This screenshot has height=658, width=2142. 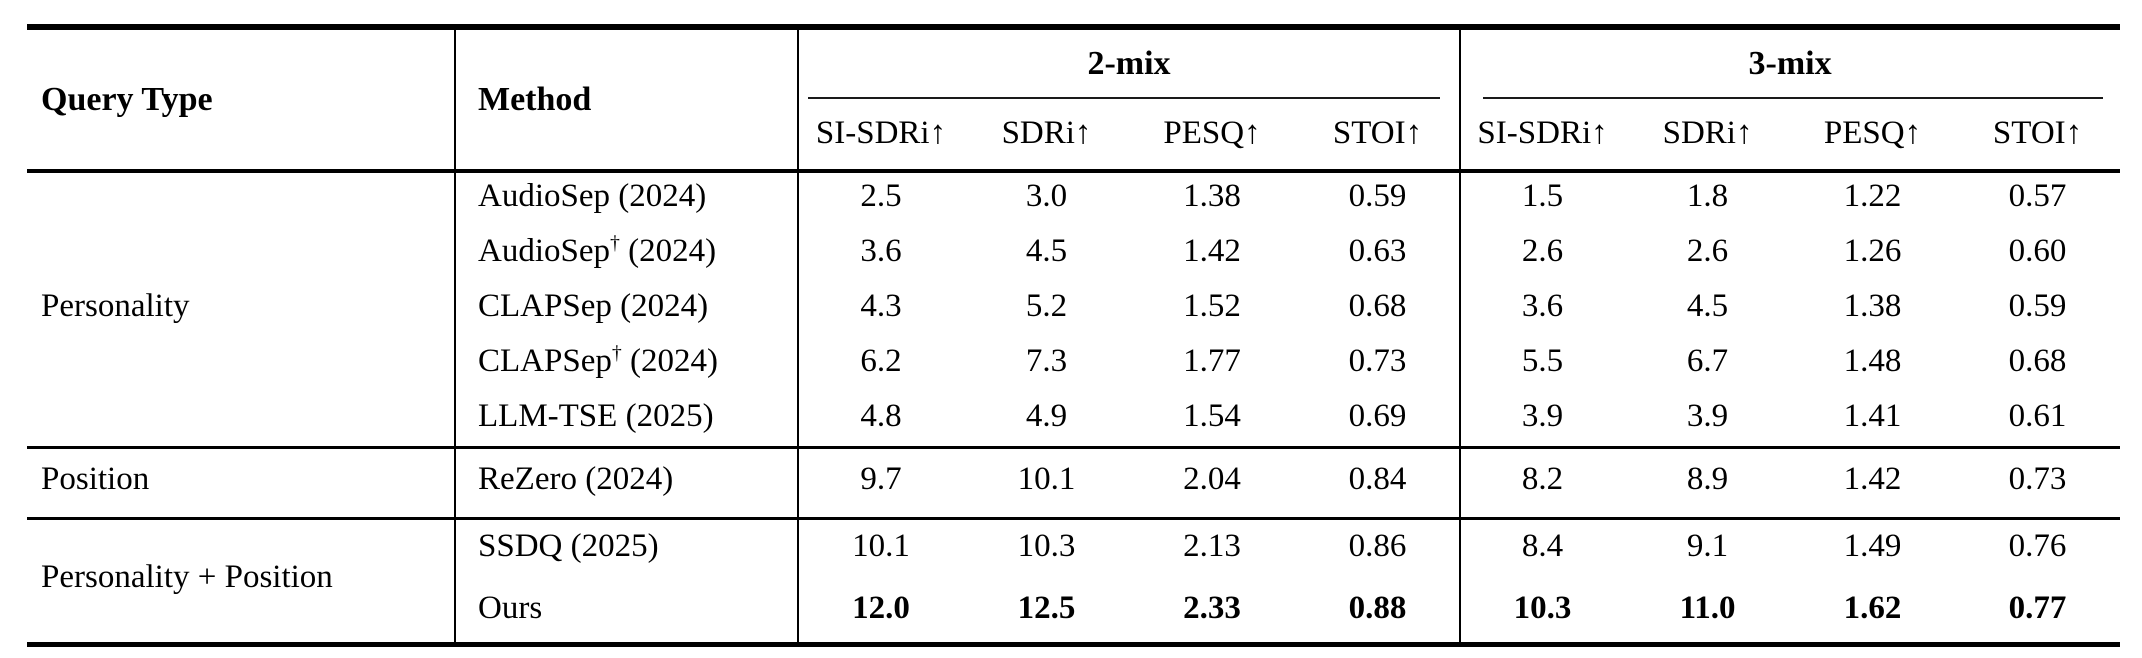 I want to click on value-cell: 5.2, so click(x=1046, y=306).